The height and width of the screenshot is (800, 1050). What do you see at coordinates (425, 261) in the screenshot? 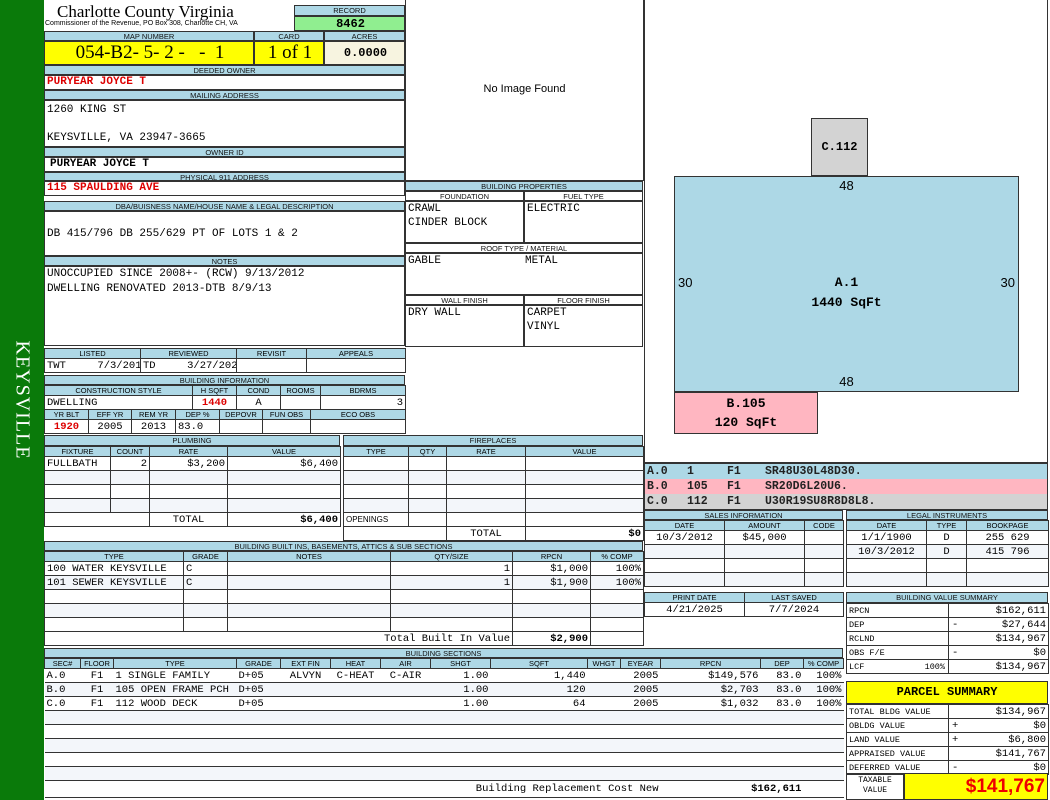
I see `roof-type: GABLE` at bounding box center [425, 261].